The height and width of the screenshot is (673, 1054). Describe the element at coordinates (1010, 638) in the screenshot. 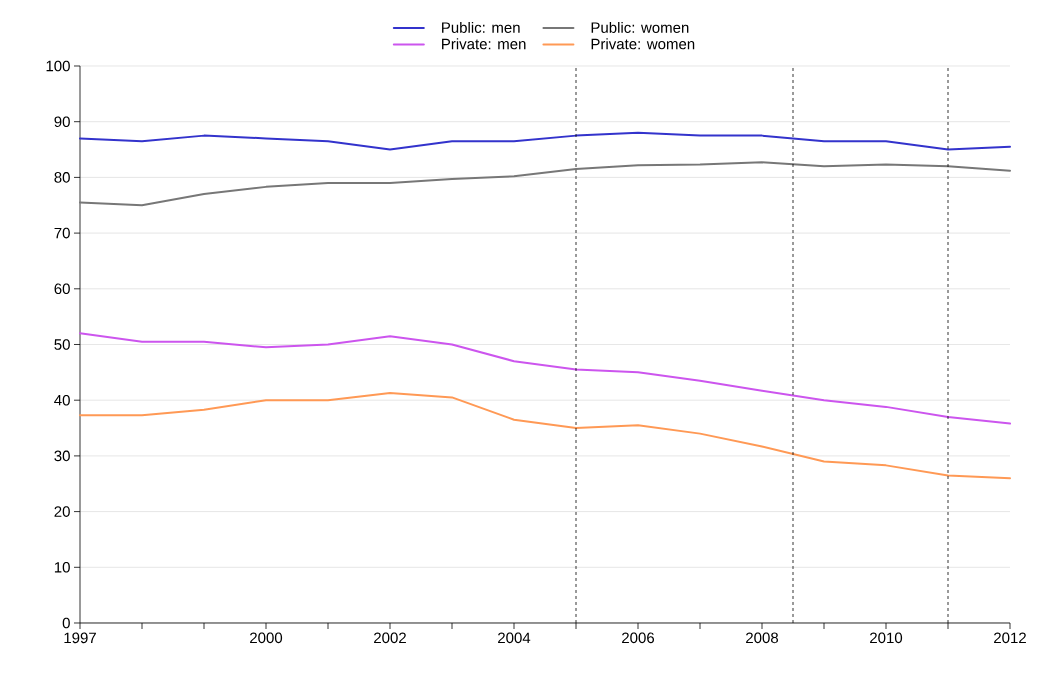

I see `x-tick-label: 2012` at that location.